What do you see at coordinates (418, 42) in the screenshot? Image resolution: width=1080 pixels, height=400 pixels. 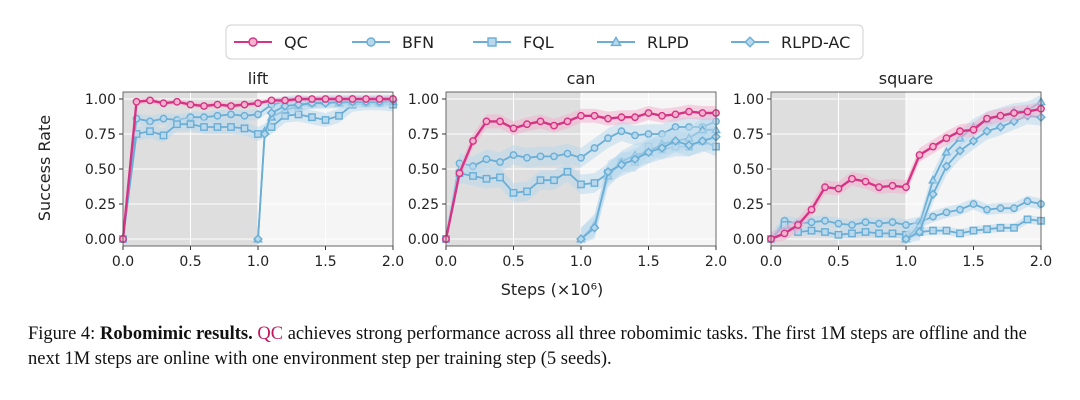 I see `legend-label: BFN` at bounding box center [418, 42].